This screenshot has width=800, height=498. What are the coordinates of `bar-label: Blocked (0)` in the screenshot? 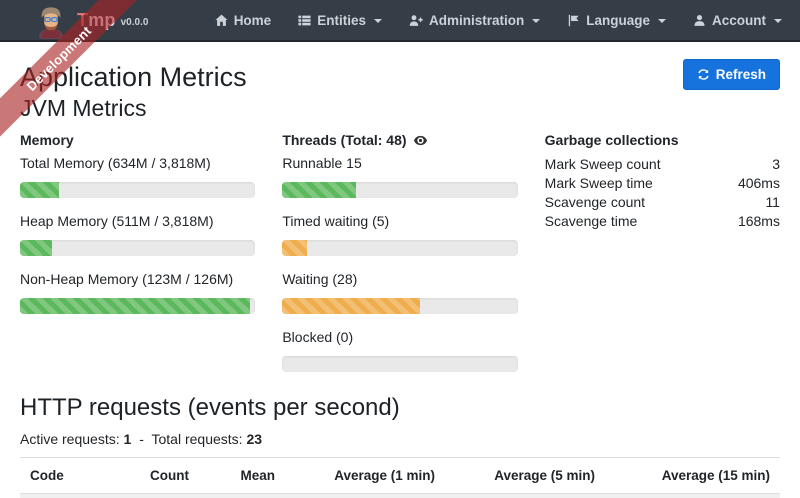 It's located at (318, 337).